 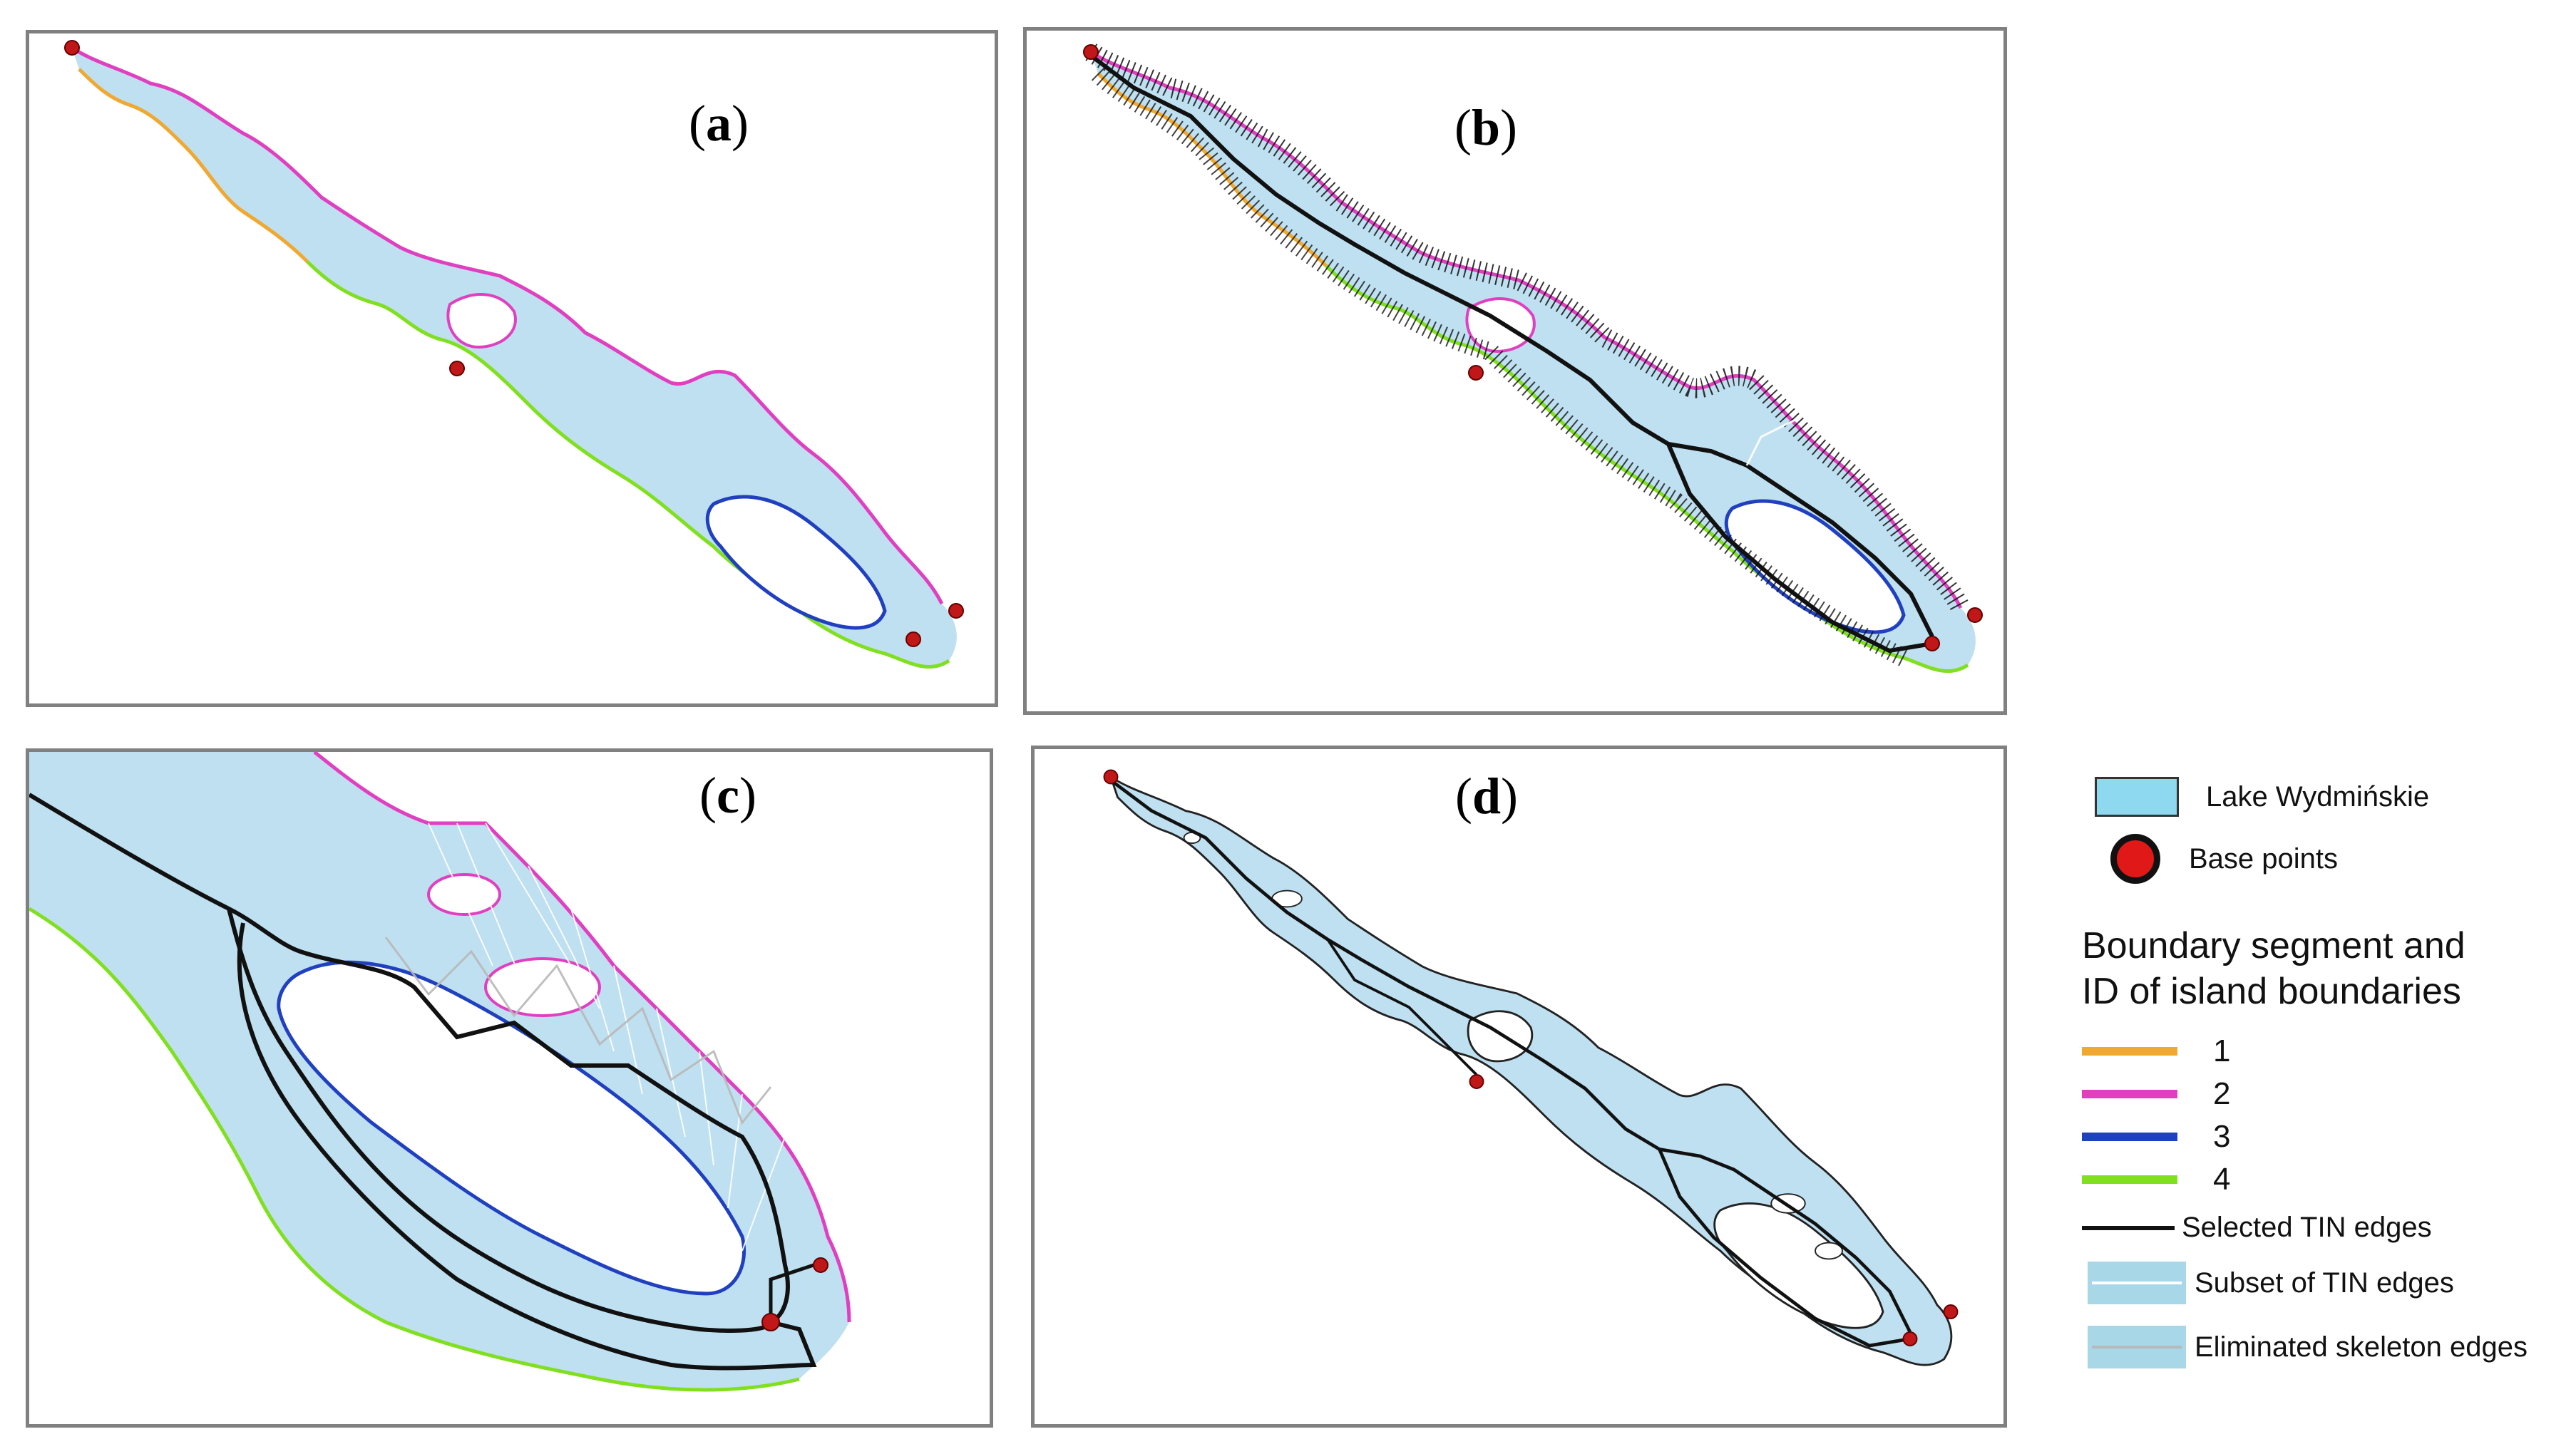 I want to click on selected-tin-swatch, so click(x=2128, y=1227).